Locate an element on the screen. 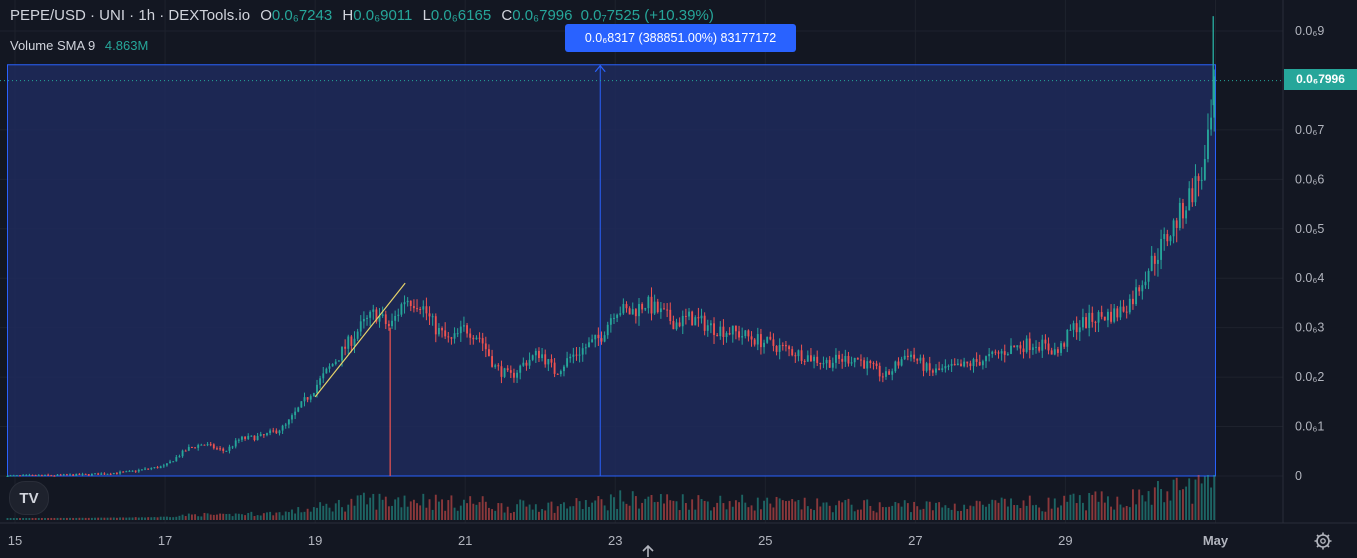 This screenshot has height=558, width=1357. symbol-title: PEPE/USD · UNI · 1h · DEXTools.io is located at coordinates (130, 15).